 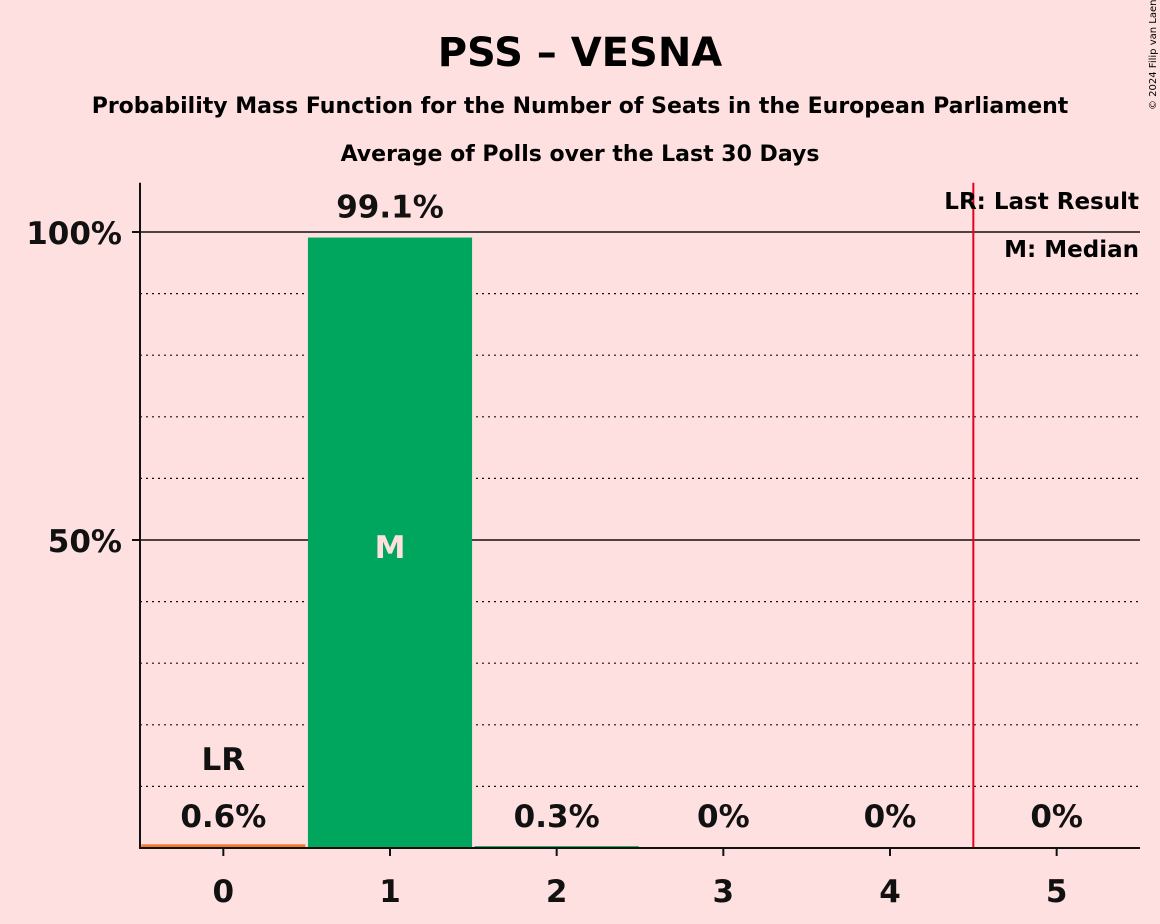 What do you see at coordinates (1071, 250) in the screenshot?
I see `legend-median: M: Median` at bounding box center [1071, 250].